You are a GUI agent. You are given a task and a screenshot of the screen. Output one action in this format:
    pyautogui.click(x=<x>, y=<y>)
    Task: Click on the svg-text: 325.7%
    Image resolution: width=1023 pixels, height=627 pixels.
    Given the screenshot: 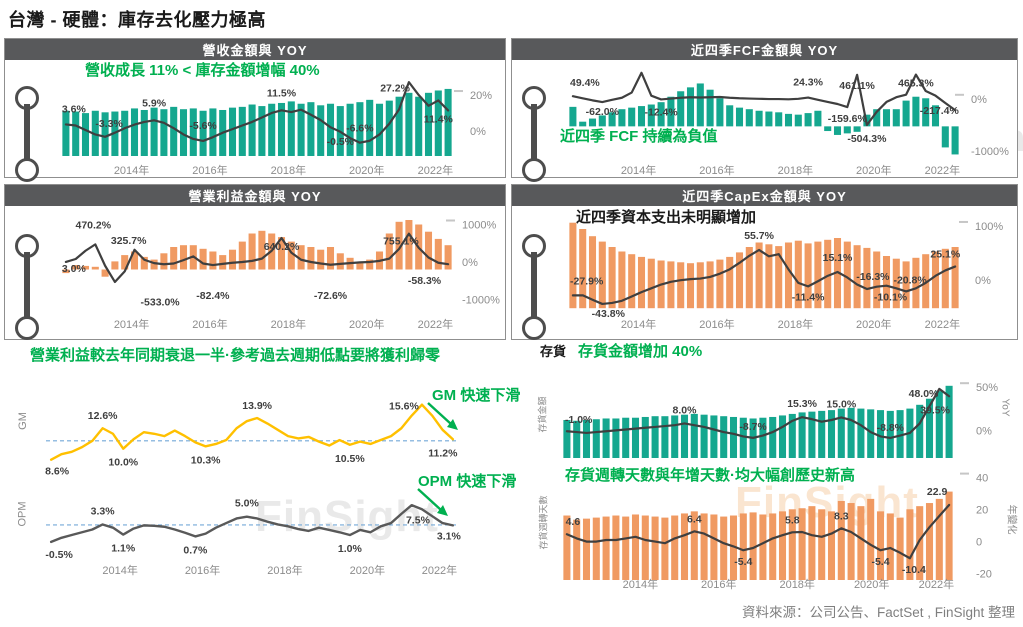 What is the action you would take?
    pyautogui.click(x=129, y=241)
    